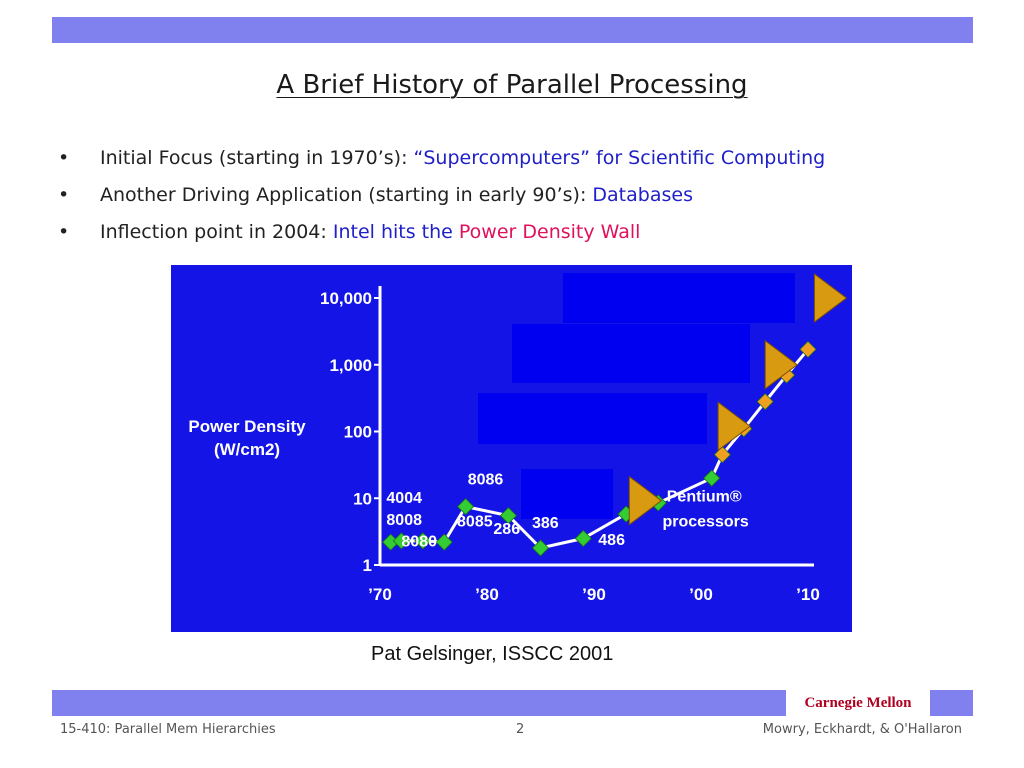 The image size is (1024, 768). Describe the element at coordinates (951, 703) in the screenshot. I see `footer-bar-end` at that location.